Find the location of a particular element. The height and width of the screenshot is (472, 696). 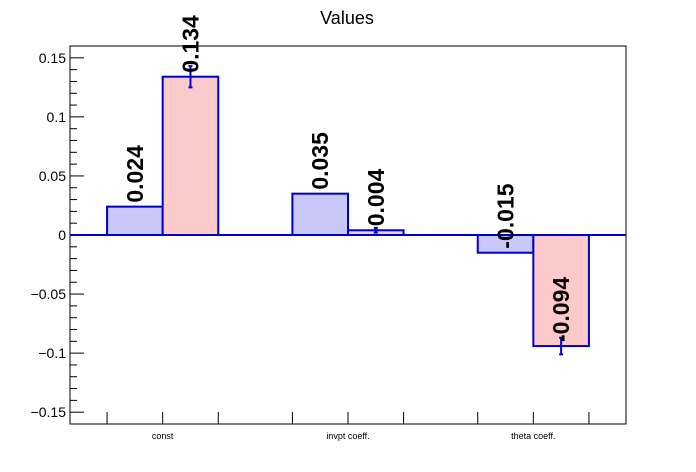

y-tick-label: −0.15 is located at coordinates (49, 412).